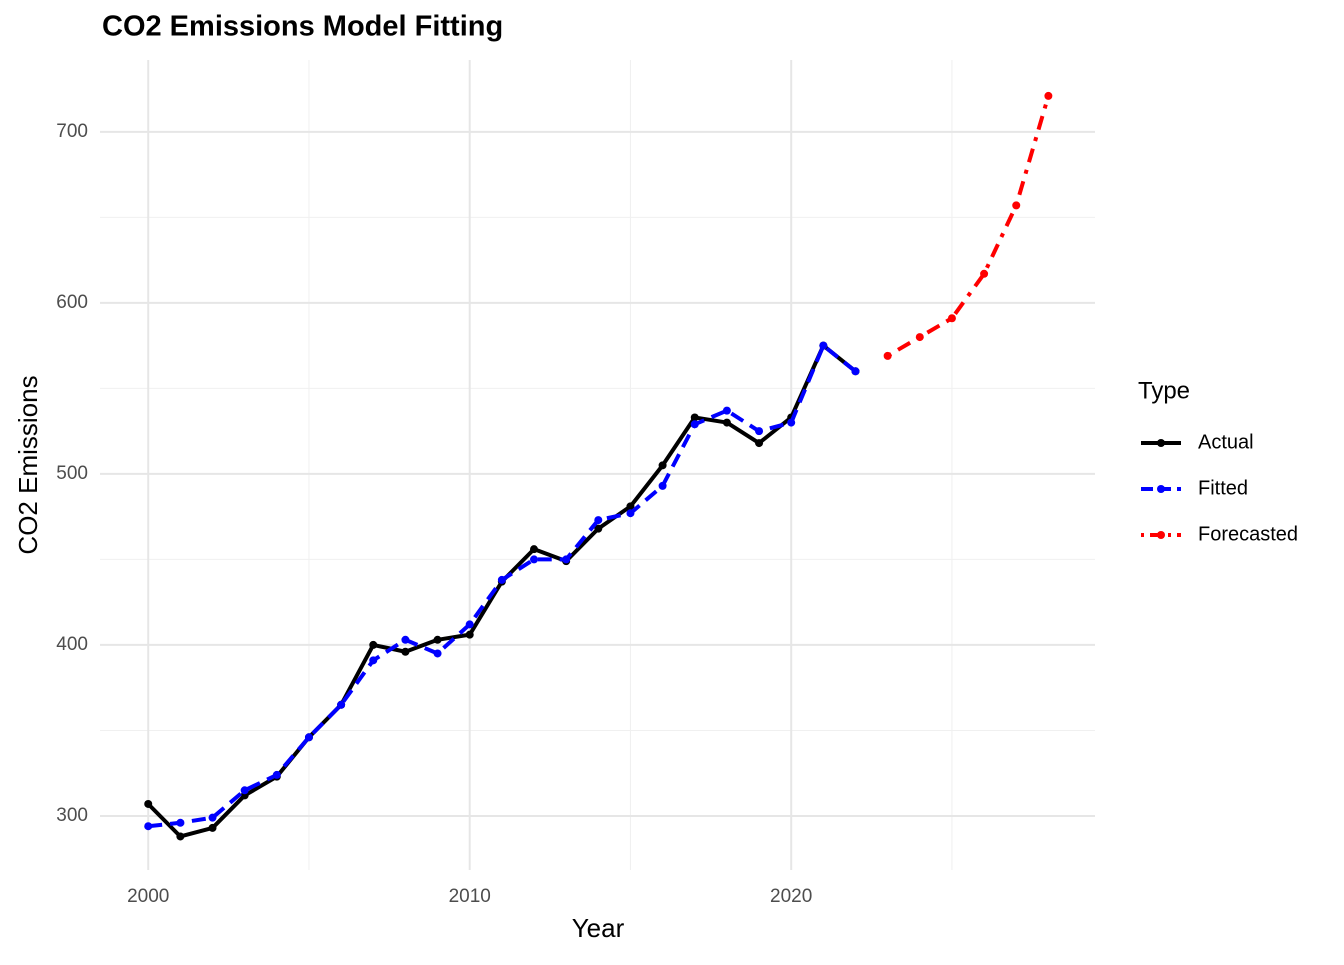 This screenshot has height=965, width=1344. Describe the element at coordinates (72, 815) in the screenshot. I see `y-tick-label: 300` at that location.